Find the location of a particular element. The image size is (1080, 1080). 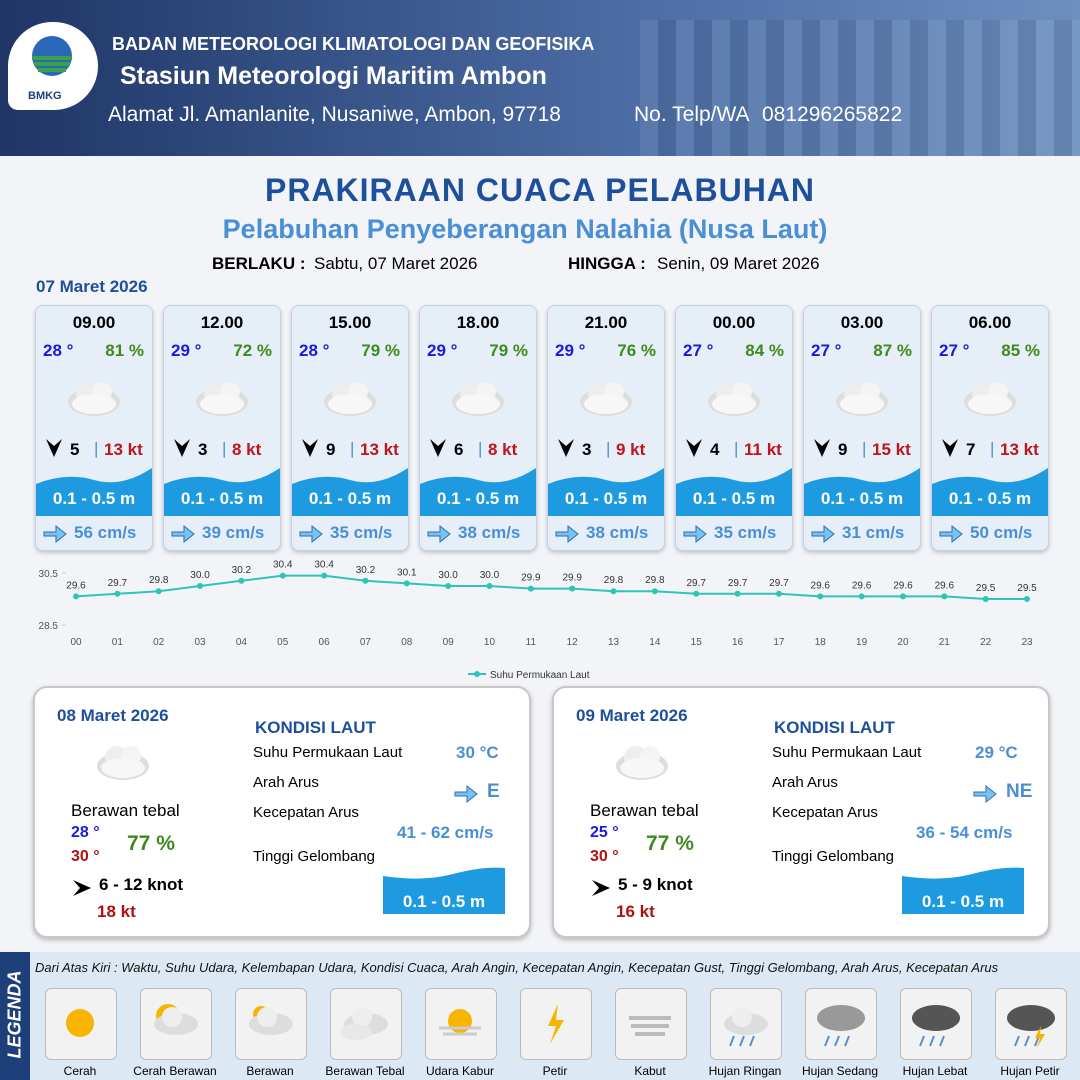

time: 00.00 is located at coordinates (734, 322).